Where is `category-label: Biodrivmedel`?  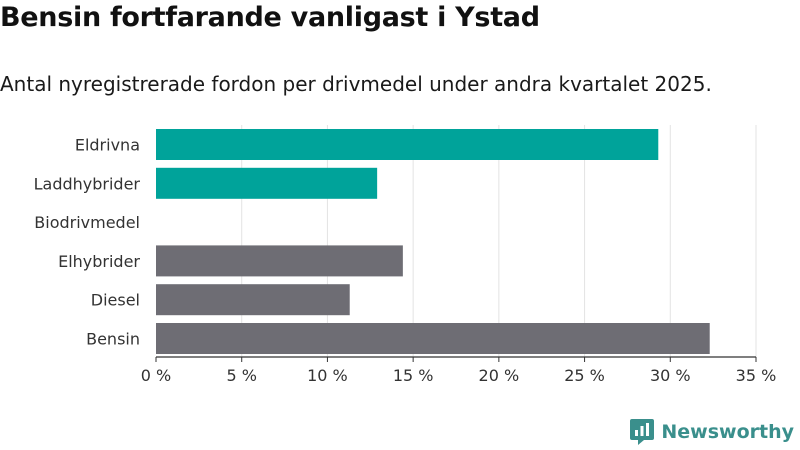
category-label: Biodrivmedel is located at coordinates (87, 222).